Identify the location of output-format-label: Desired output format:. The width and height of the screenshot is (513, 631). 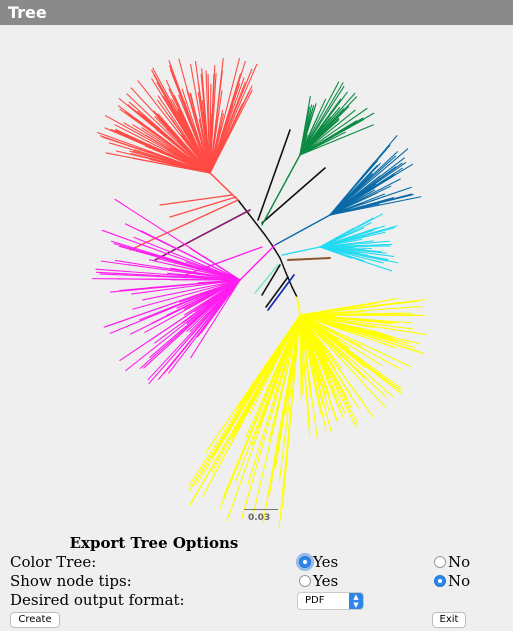
(97, 600).